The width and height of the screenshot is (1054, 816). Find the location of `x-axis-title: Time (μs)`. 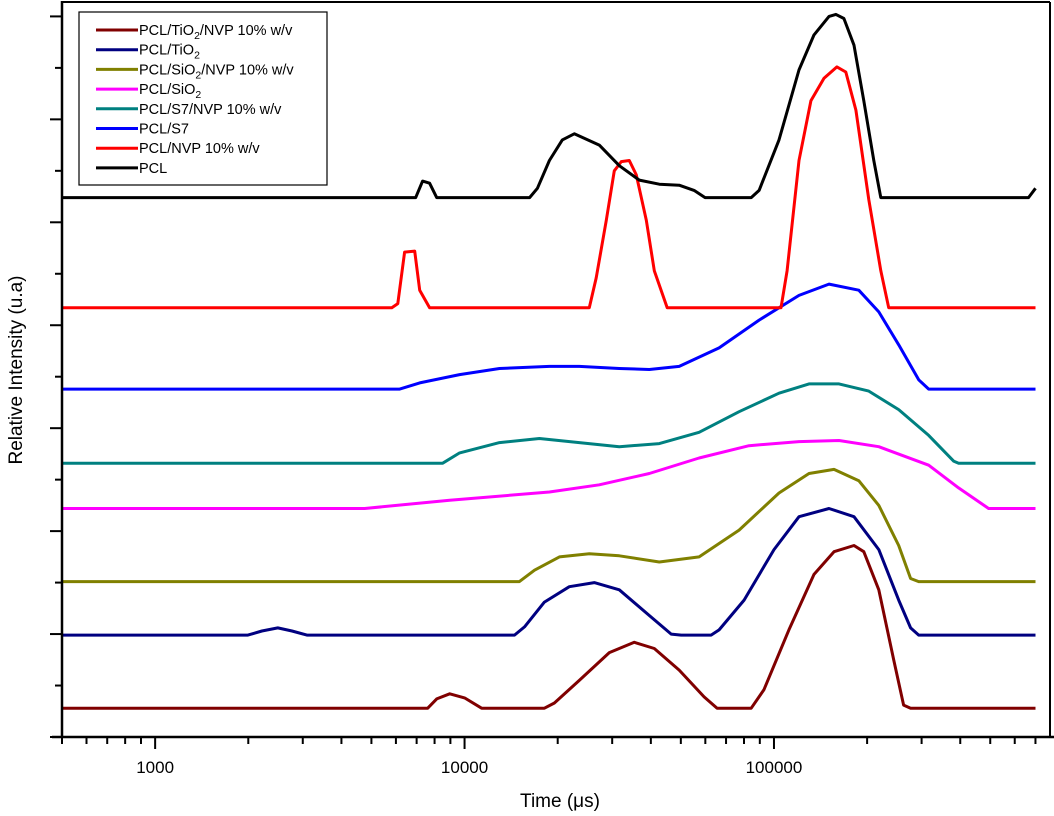

x-axis-title: Time (μs) is located at coordinates (560, 801).